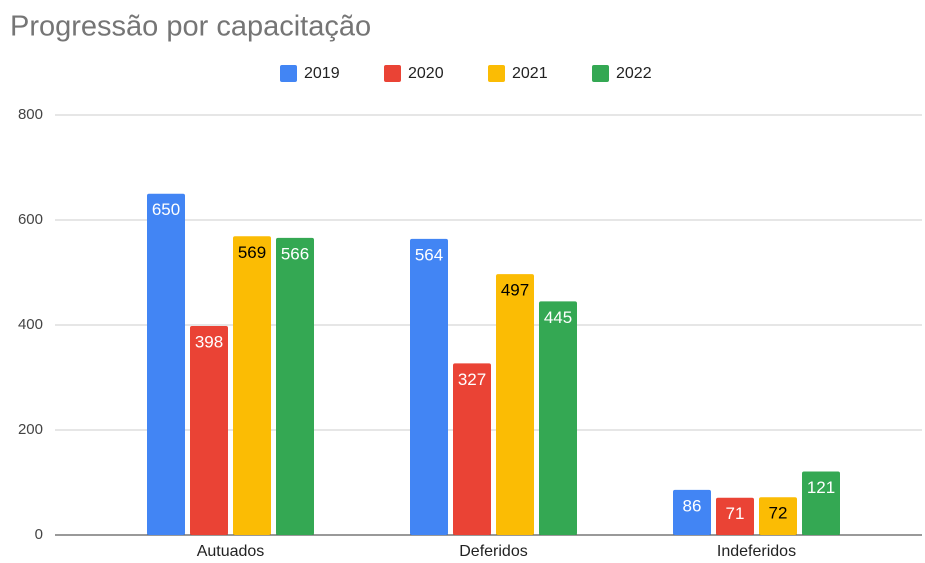 This screenshot has height=563, width=925. I want to click on value-label: 564, so click(429, 254).